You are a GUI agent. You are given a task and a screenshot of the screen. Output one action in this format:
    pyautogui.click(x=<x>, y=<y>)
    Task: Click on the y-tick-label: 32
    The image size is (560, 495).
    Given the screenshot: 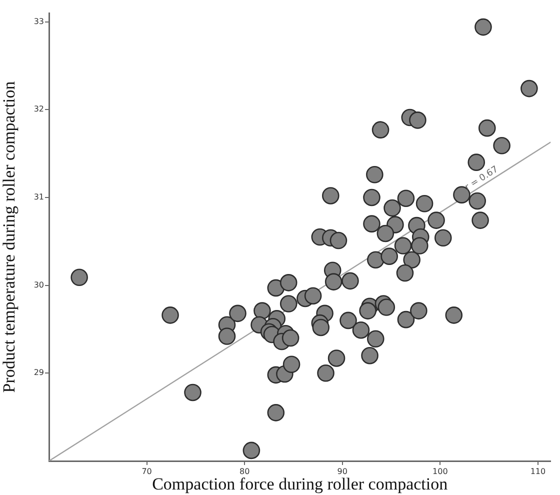 What is the action you would take?
    pyautogui.click(x=39, y=109)
    